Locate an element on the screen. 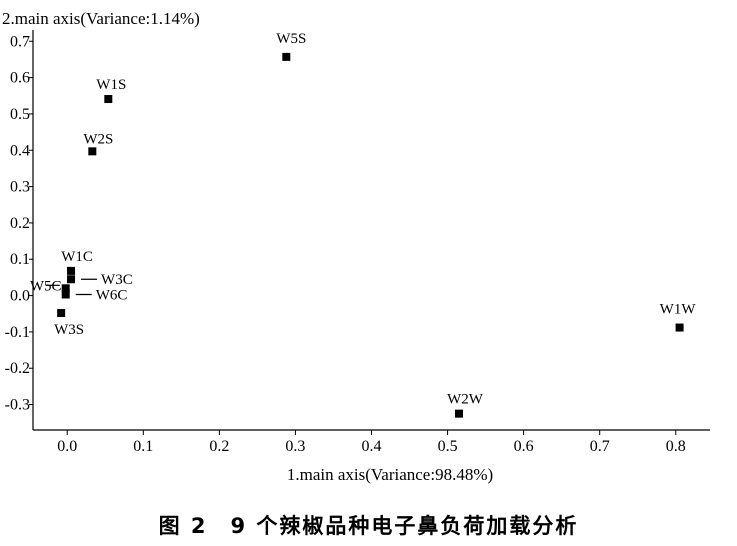  data-point-label: W1S is located at coordinates (111, 85).